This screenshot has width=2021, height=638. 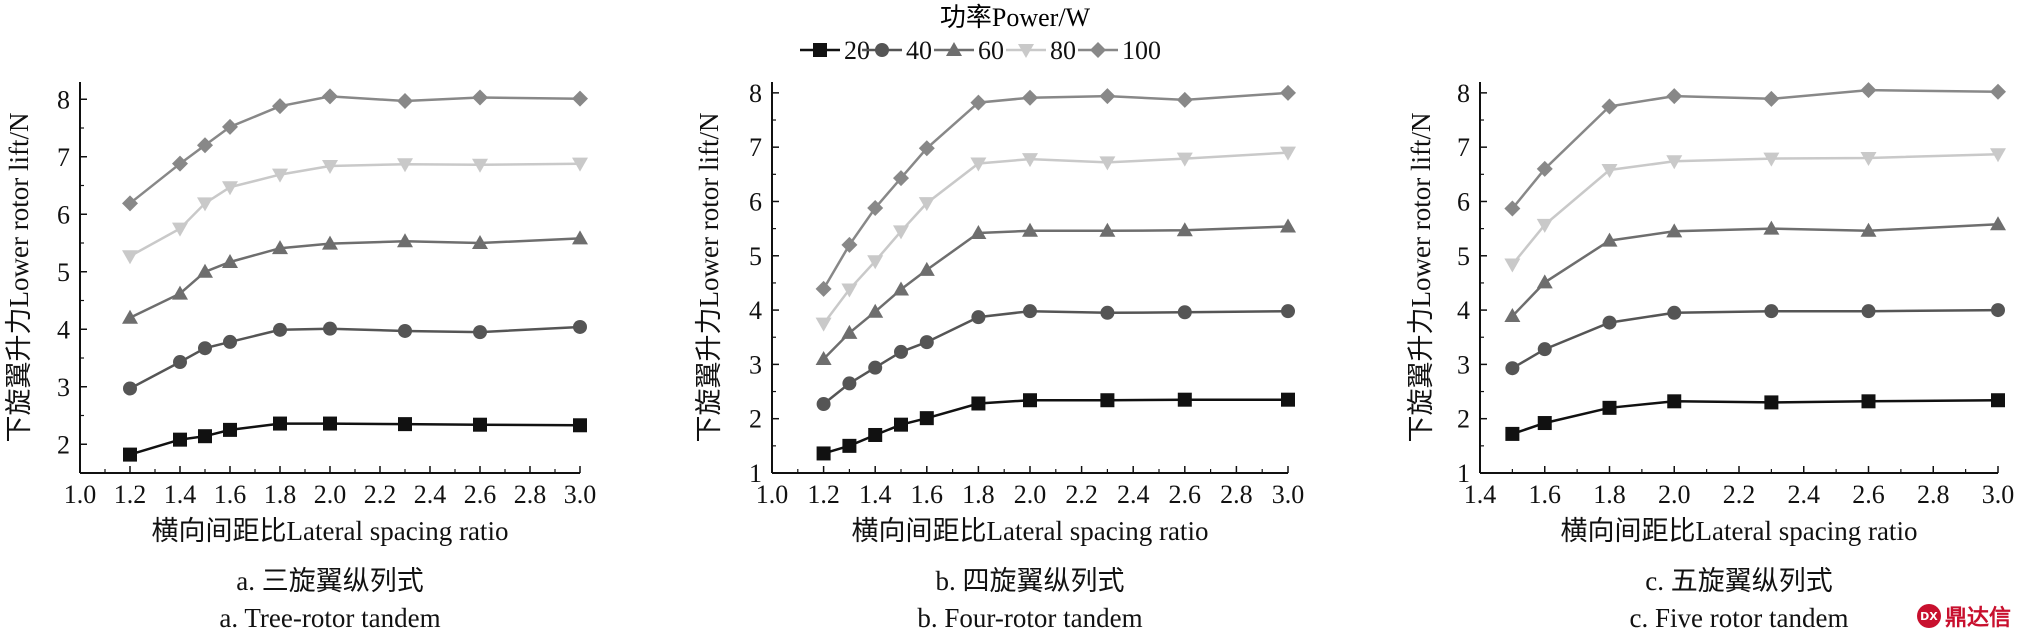 What do you see at coordinates (63, 329) in the screenshot?
I see `y-tick-label: 4` at bounding box center [63, 329].